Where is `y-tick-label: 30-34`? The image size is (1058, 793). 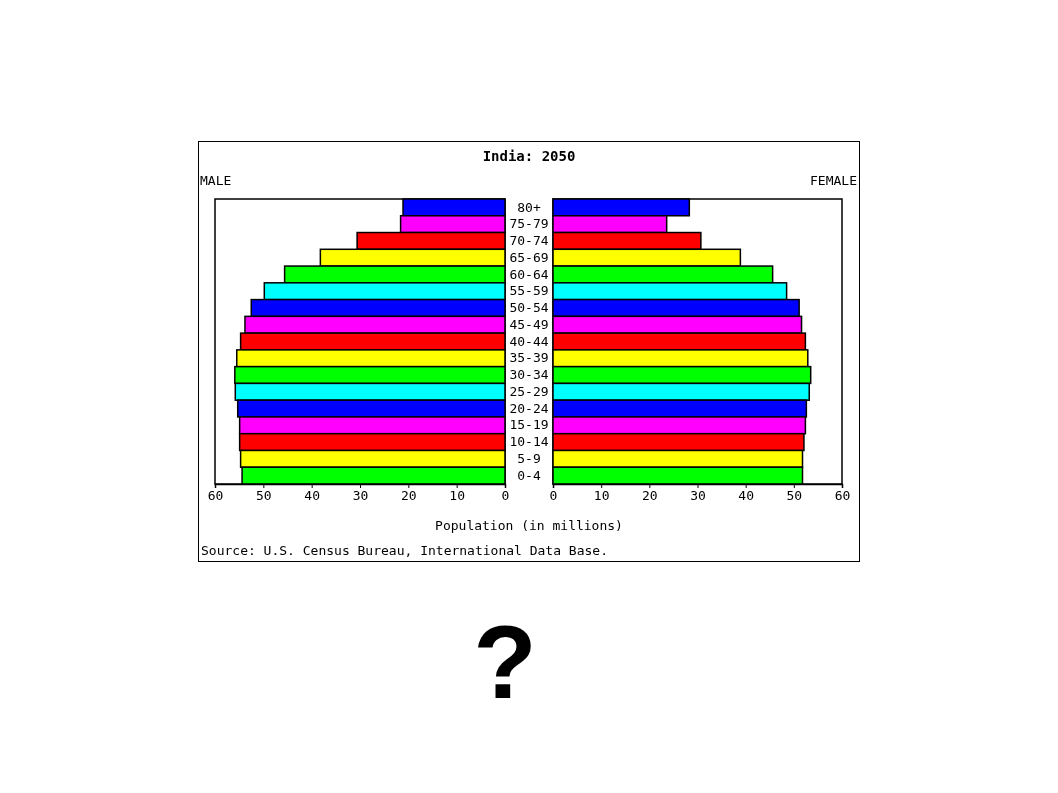
y-tick-label: 30-34 is located at coordinates (529, 375).